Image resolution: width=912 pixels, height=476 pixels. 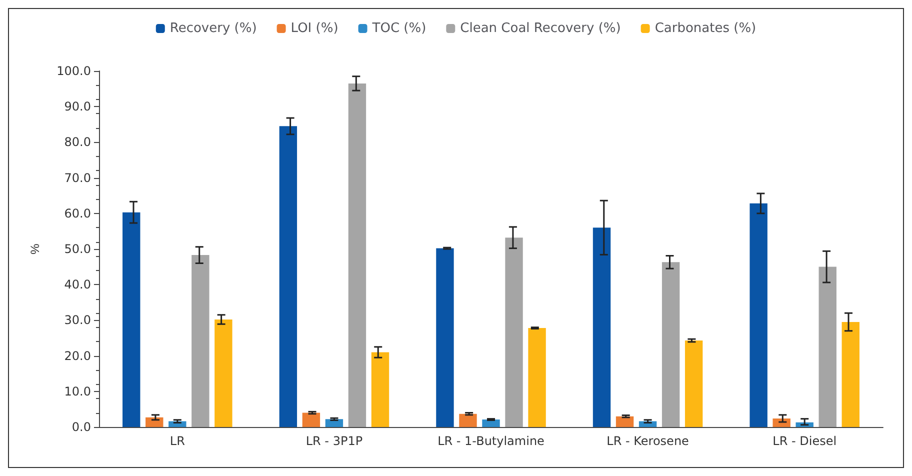 What do you see at coordinates (77, 249) in the screenshot?
I see `y-tick-label: 50.0` at bounding box center [77, 249].